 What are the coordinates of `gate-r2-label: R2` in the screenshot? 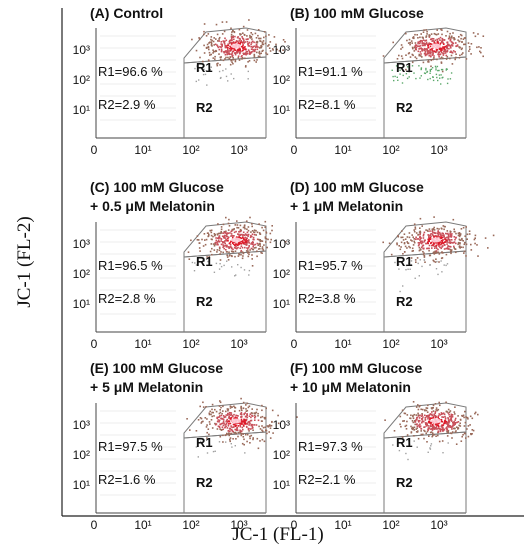 It's located at (404, 301).